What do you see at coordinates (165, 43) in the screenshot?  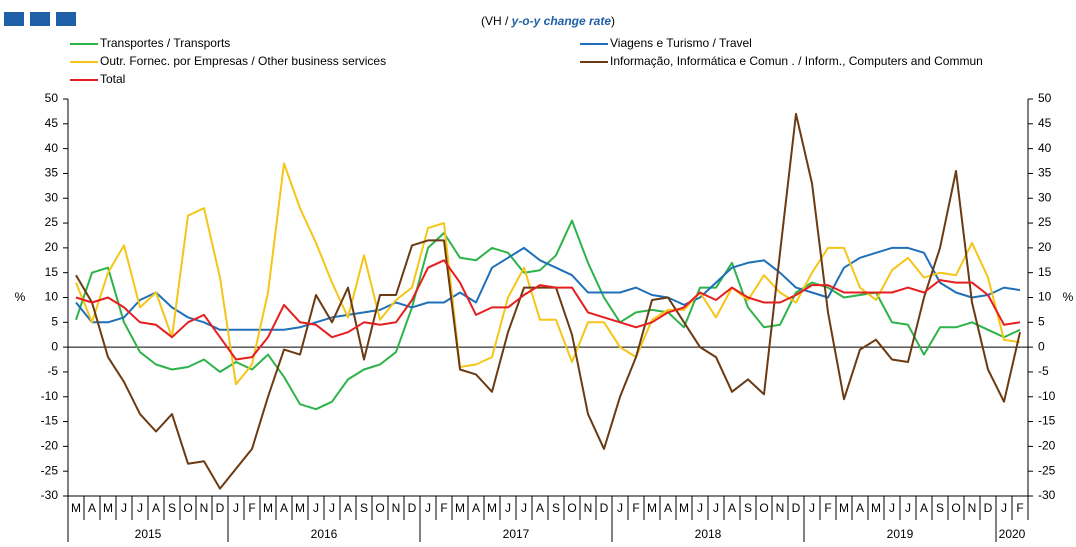 I see `legend-label: Transportes / Transports` at bounding box center [165, 43].